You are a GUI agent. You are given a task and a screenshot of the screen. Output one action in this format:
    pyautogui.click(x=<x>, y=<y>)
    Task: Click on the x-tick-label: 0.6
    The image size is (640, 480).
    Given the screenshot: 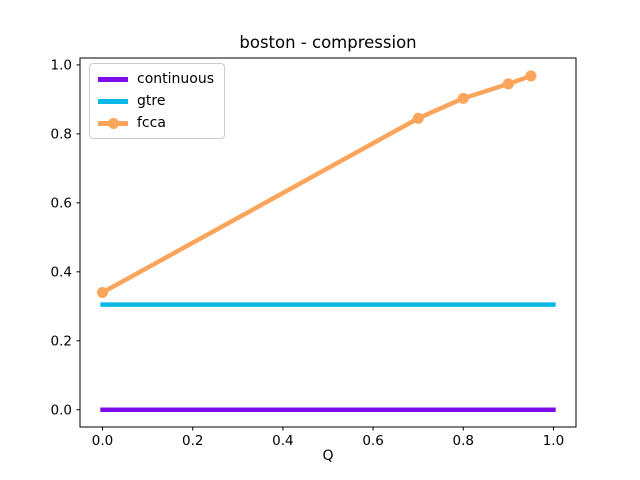 What is the action you would take?
    pyautogui.click(x=372, y=441)
    